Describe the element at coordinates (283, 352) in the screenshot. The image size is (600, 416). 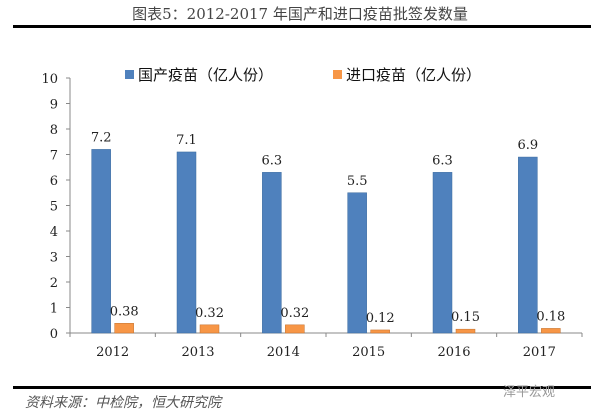
I see `x-tick-label: 2014` at that location.